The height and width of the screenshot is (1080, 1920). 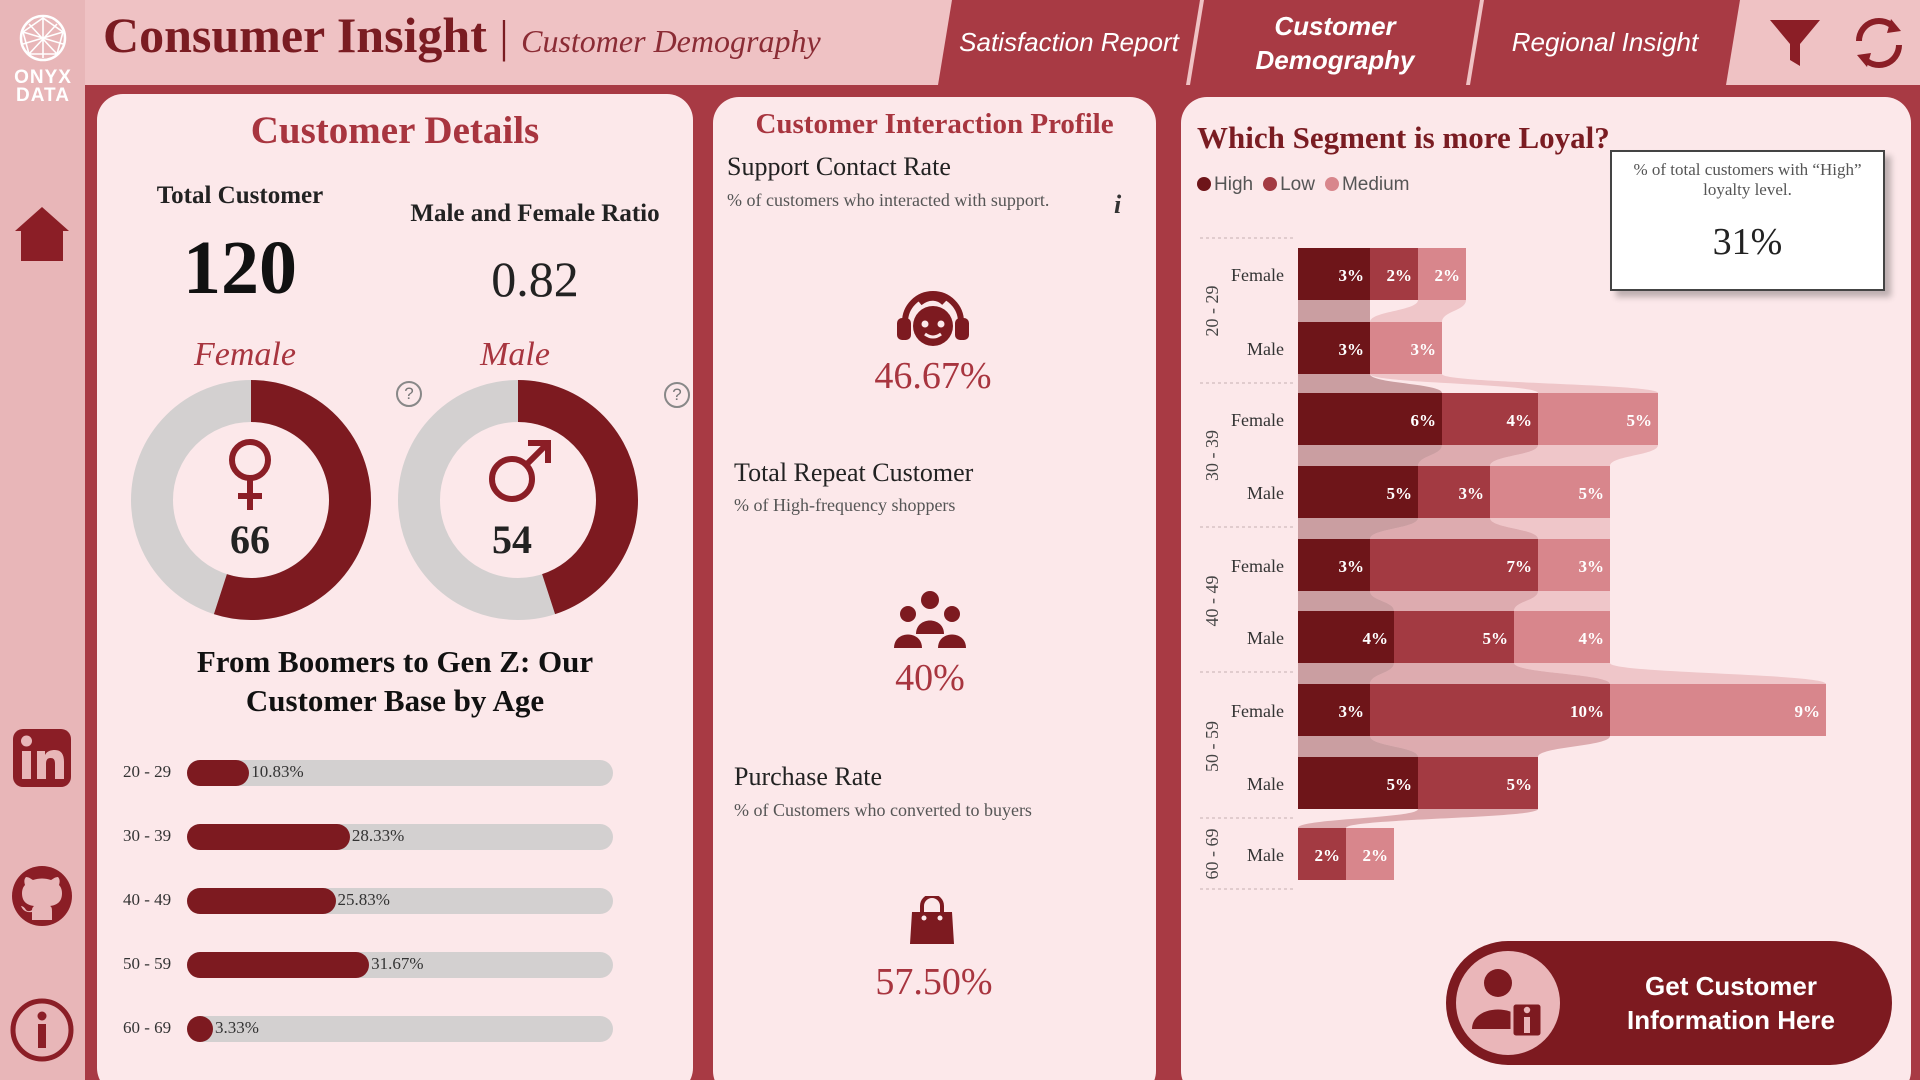 I want to click on tab-satisfaction-report: Satisfaction Report, so click(x=1069, y=42).